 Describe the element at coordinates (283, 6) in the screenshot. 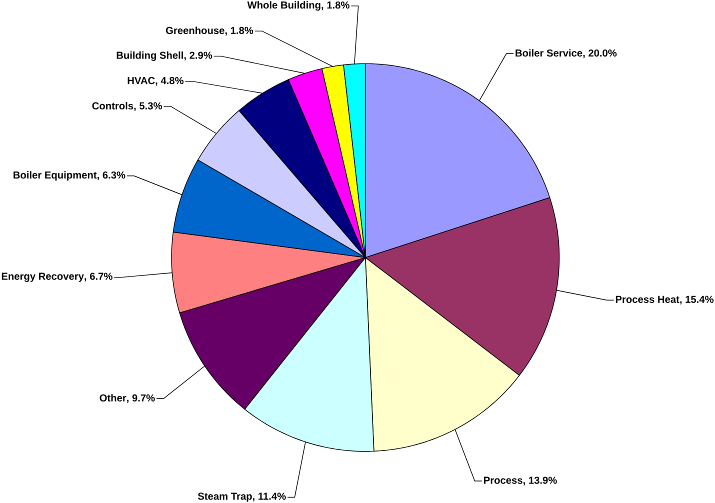

I see `slice-label: Whole Building` at that location.